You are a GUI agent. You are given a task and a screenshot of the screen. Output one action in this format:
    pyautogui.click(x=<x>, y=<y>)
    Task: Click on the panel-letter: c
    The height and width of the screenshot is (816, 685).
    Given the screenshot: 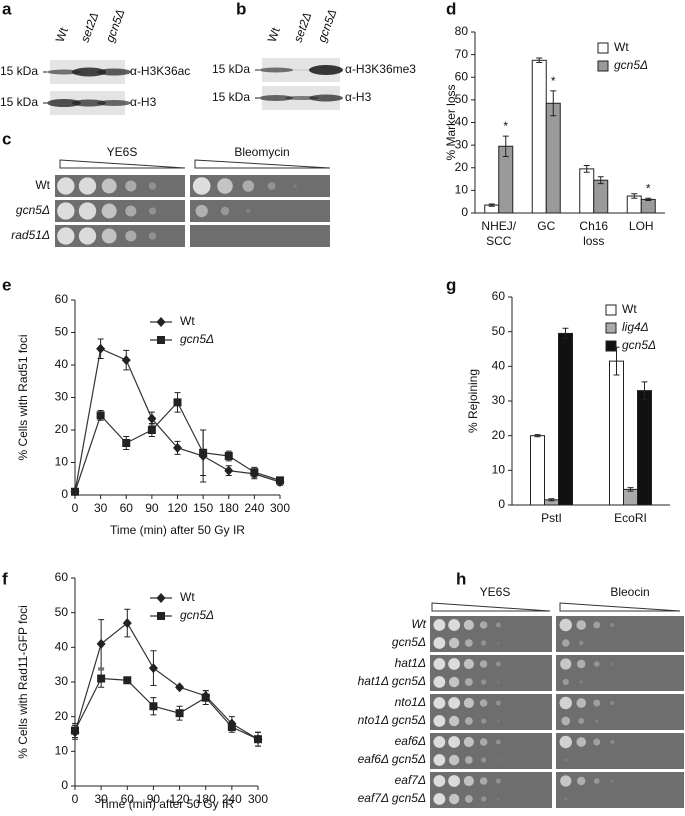 What is the action you would take?
    pyautogui.click(x=6, y=138)
    